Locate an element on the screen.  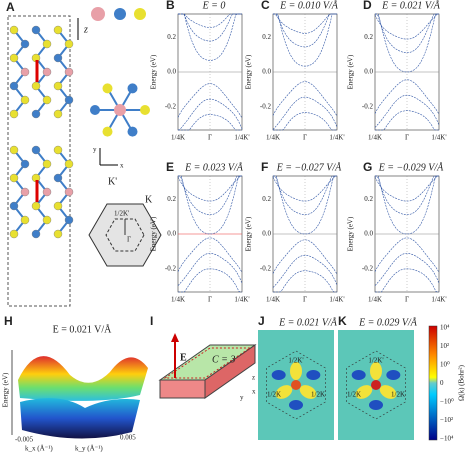
panel-title: E = 0 is located at coordinates (214, 5).